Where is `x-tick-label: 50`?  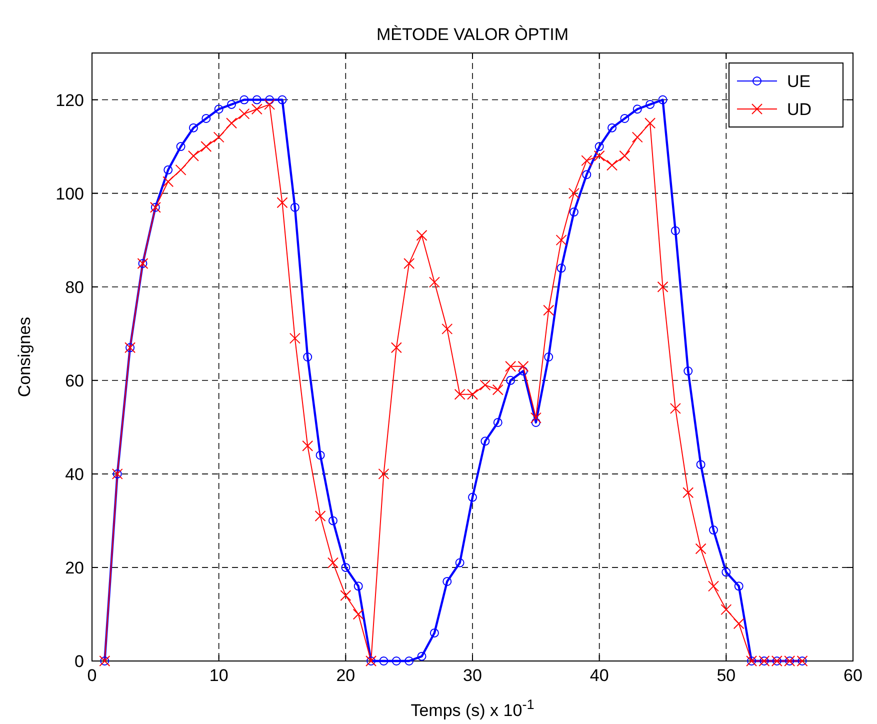 x-tick-label: 50 is located at coordinates (726, 675).